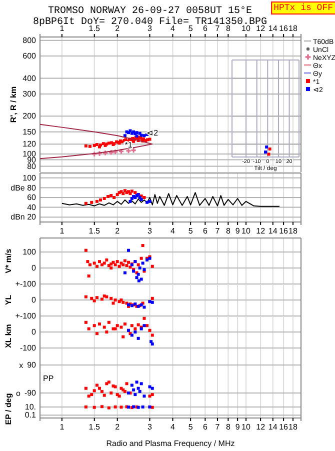 The image size is (335, 451). I want to click on y-tick-label: 10., so click(30, 407).